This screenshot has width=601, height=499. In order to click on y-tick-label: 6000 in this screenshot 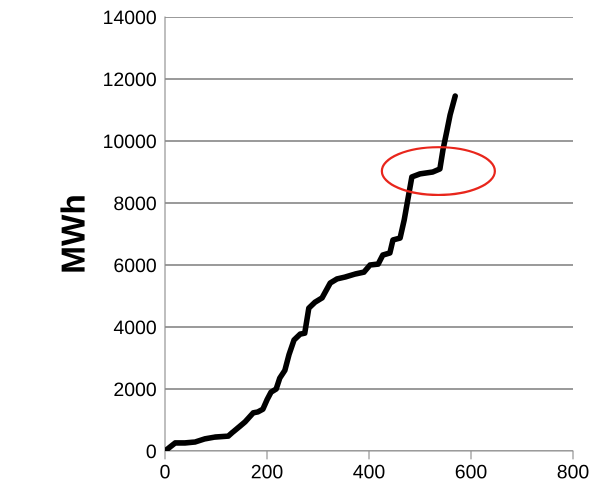, I will do `click(135, 265)`.